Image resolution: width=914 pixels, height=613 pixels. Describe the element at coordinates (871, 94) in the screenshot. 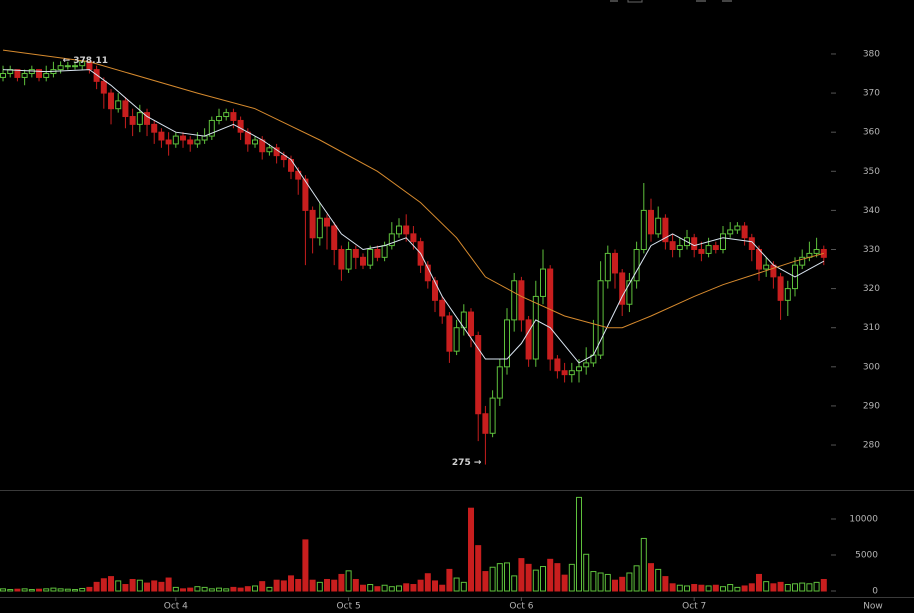

I see `y-tick-label: 370` at that location.